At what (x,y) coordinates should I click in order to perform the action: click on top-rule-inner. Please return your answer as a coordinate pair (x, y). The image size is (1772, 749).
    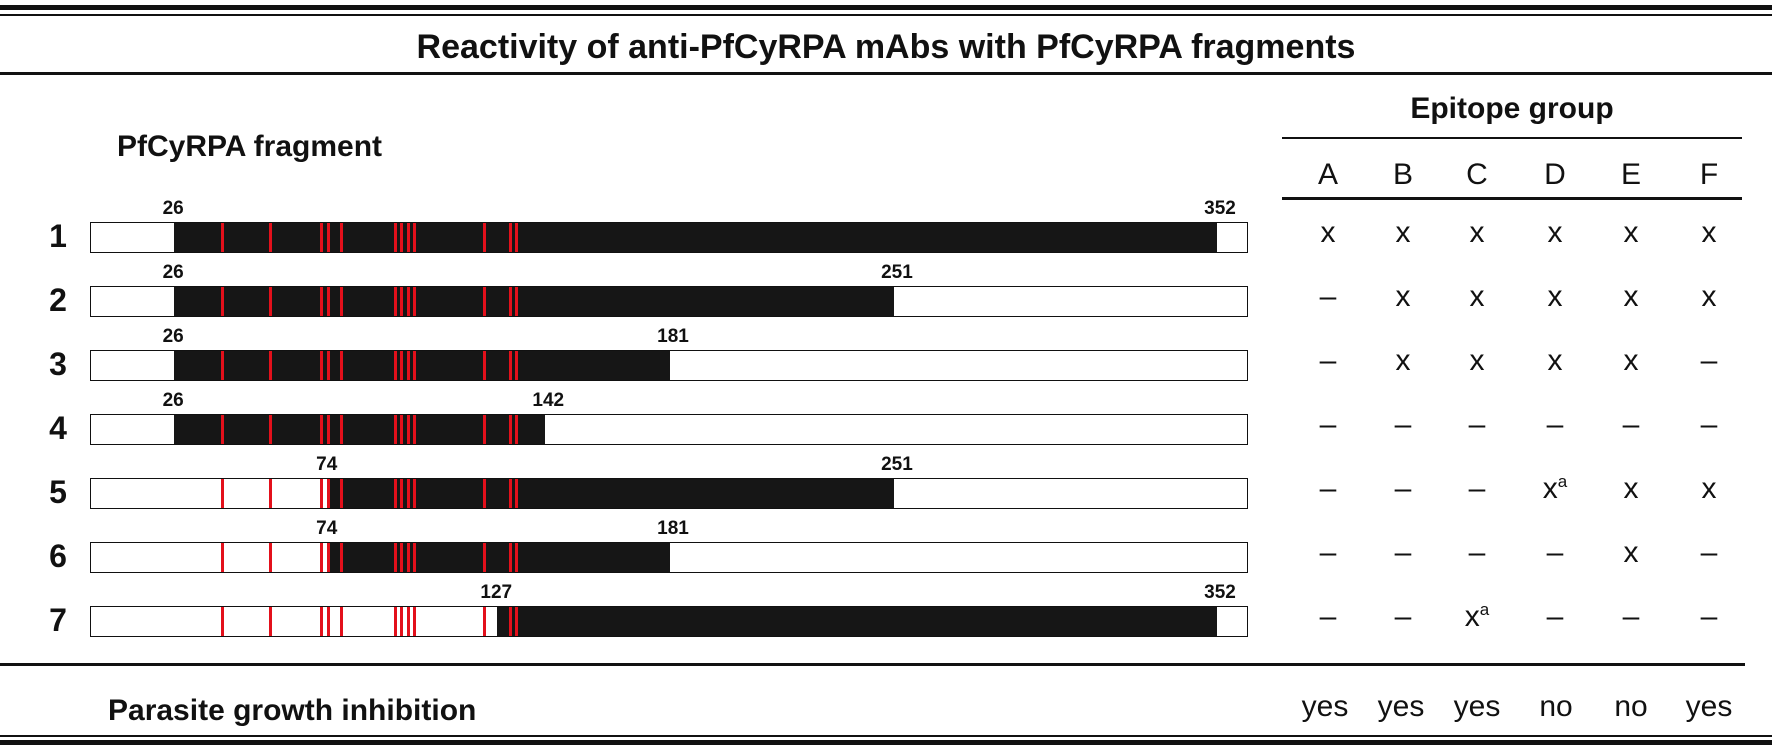
    Looking at the image, I should click on (886, 15).